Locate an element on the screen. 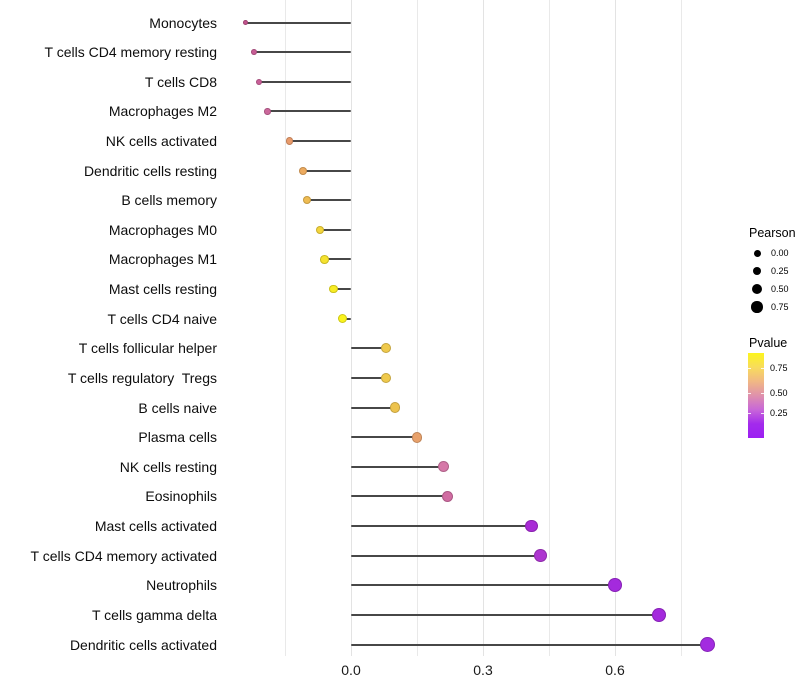 Image resolution: width=800 pixels, height=700 pixels. y-axis-label: T cells CD4 memory activated is located at coordinates (123, 555).